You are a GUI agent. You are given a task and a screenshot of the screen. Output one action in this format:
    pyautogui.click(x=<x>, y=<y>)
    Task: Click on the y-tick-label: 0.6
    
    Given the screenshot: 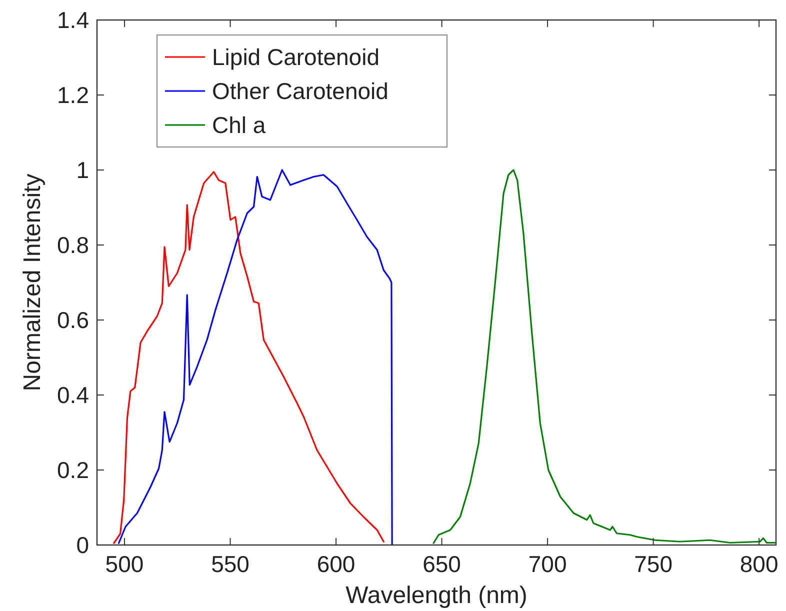 What is the action you would take?
    pyautogui.click(x=73, y=320)
    